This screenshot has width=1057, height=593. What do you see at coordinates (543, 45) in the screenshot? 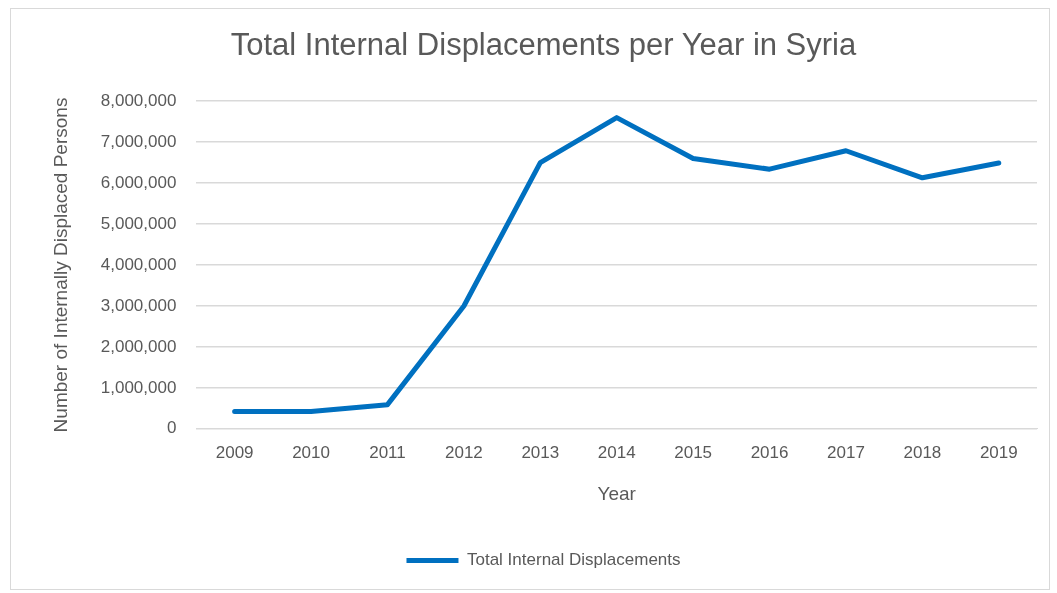
I see `chart-title: Total Internal Displacements per Year in Syria` at bounding box center [543, 45].